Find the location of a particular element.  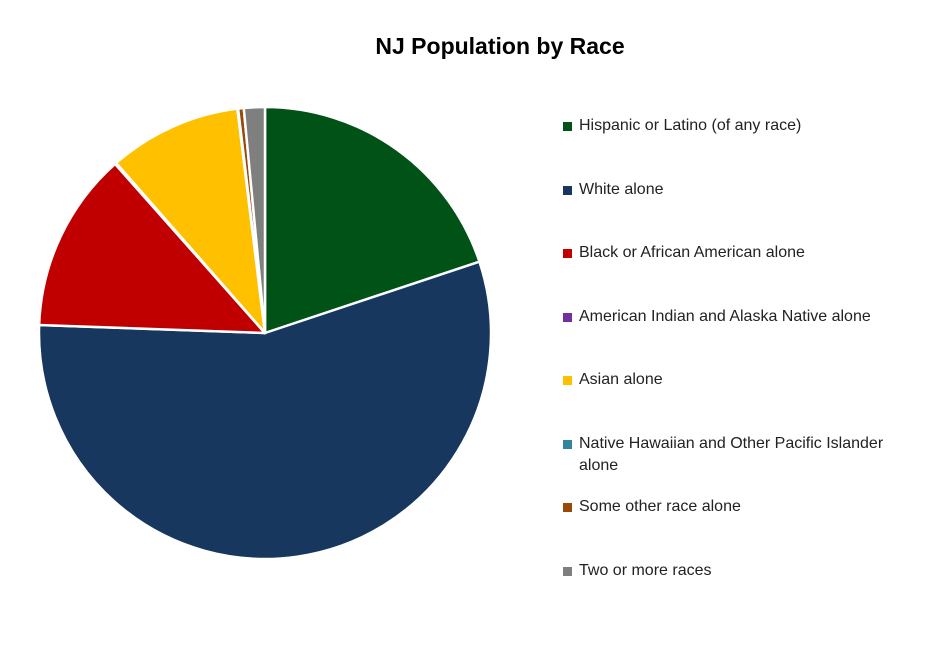

legend-label: American Indian and Alaska Native alone is located at coordinates (725, 316).